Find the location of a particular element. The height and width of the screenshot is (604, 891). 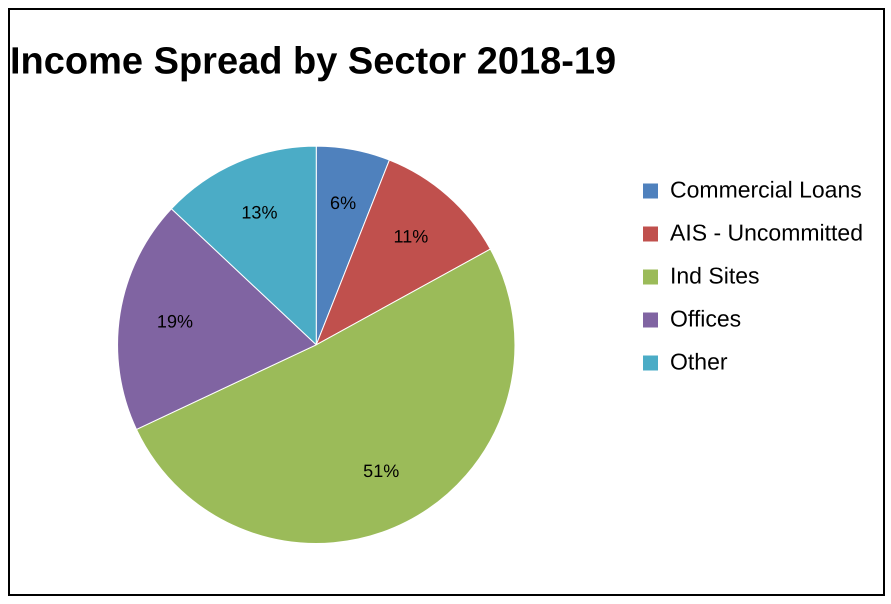

legend-label: Commercial Loans is located at coordinates (766, 189).